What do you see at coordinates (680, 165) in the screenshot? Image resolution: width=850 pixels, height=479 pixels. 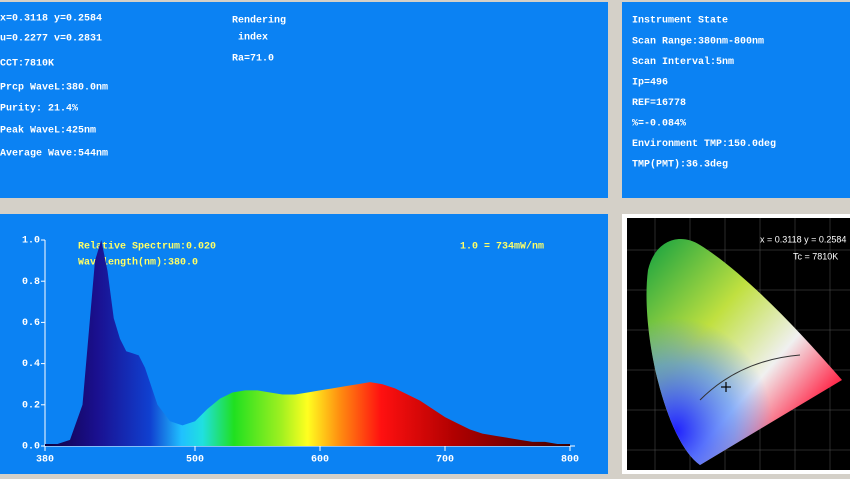 I see `instrument-line: TMP(PMT):36.3deg` at bounding box center [680, 165].